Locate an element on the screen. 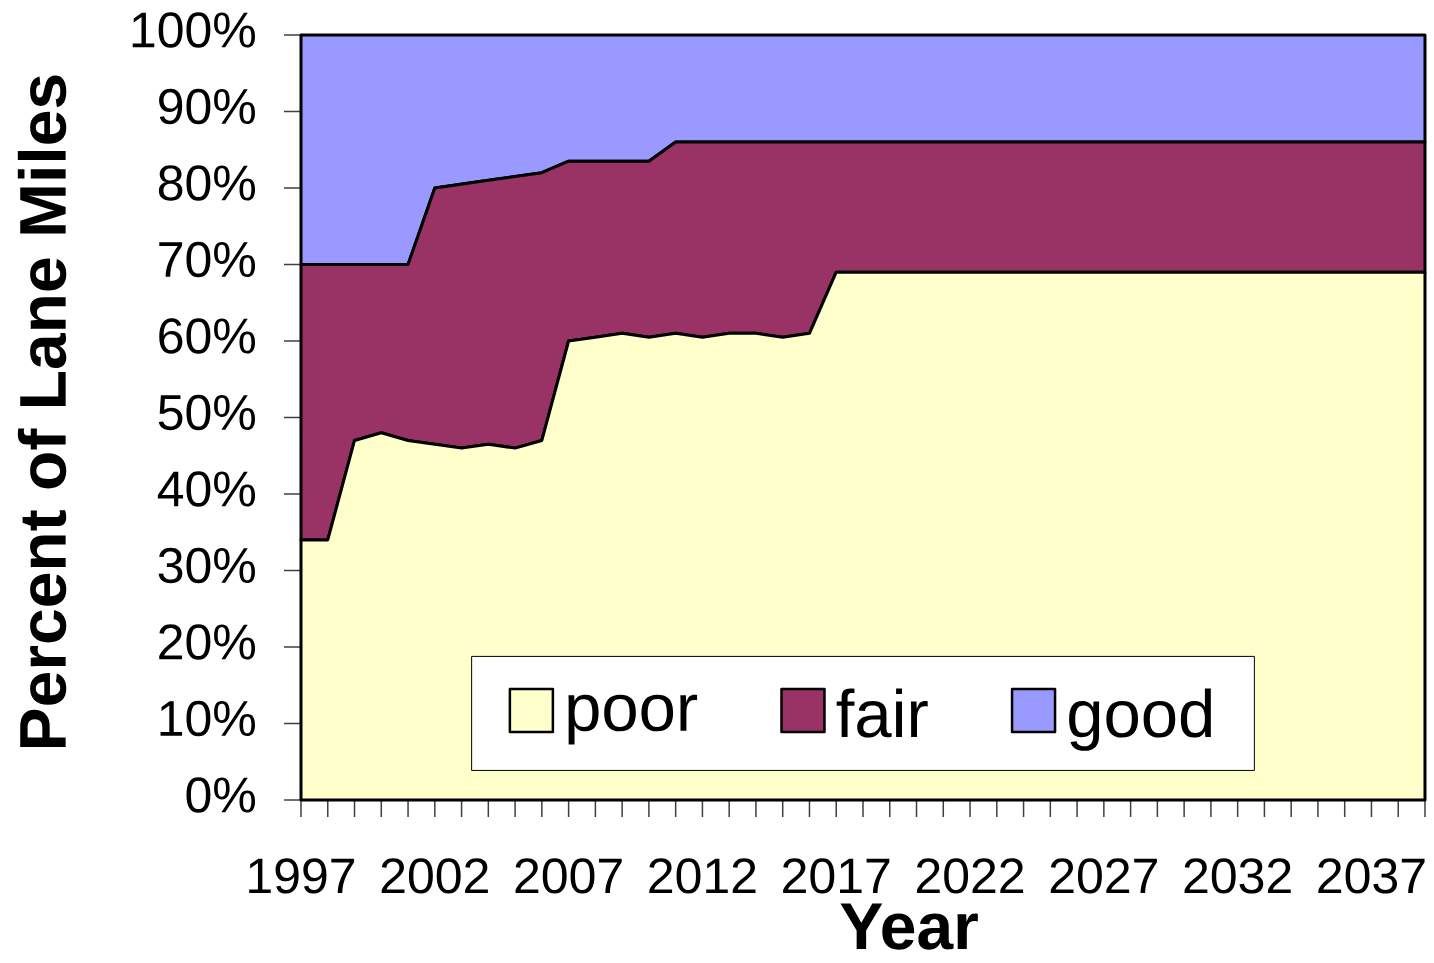  x-axis-title: Year is located at coordinates (909, 926).